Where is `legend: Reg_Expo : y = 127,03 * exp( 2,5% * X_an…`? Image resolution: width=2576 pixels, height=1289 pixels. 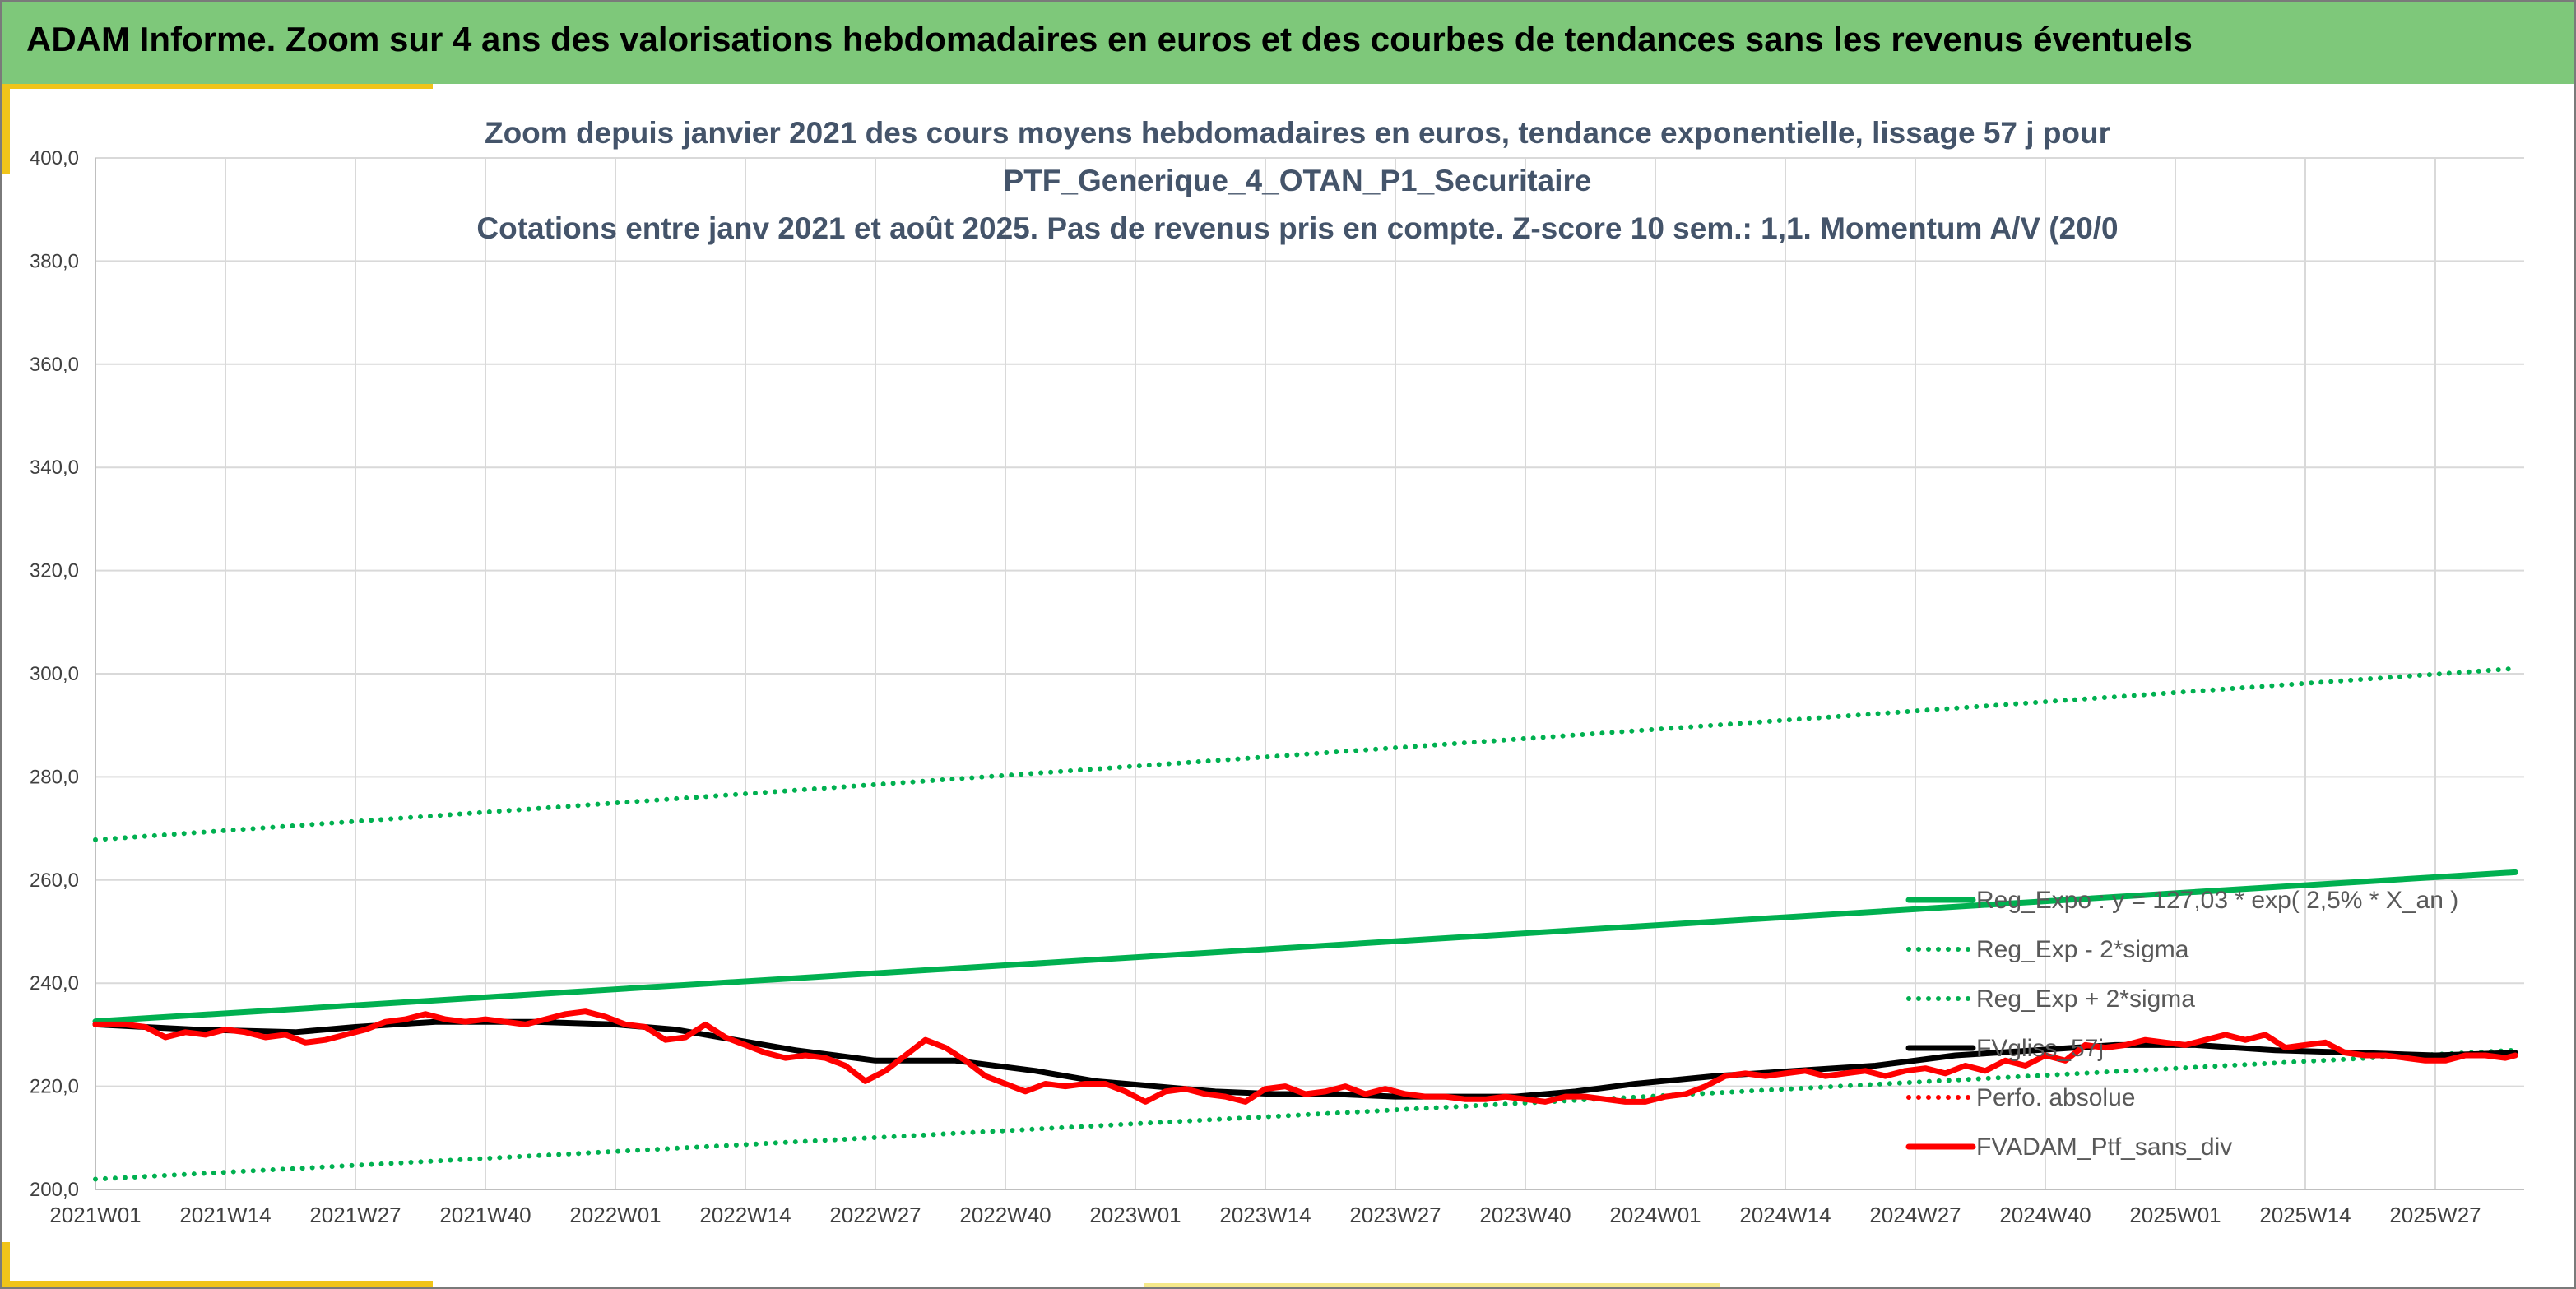
legend: Reg_Expo : y = 127,03 * exp( 2,5% * X_an… is located at coordinates (2181, 1024).